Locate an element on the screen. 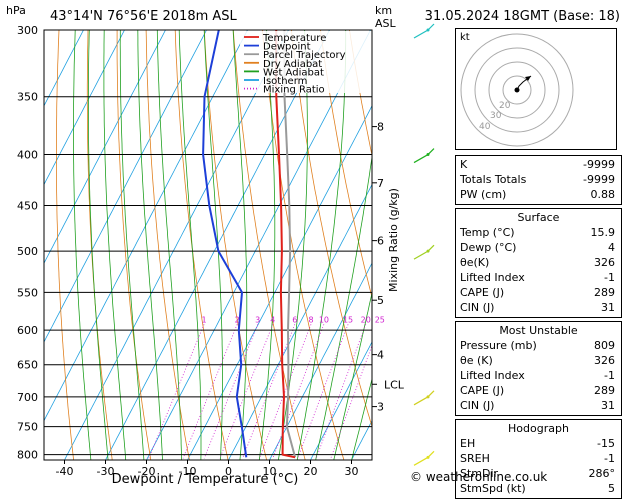 This screenshot has width=629, height=502. pressure-tick-label: 750 is located at coordinates (27, 427).